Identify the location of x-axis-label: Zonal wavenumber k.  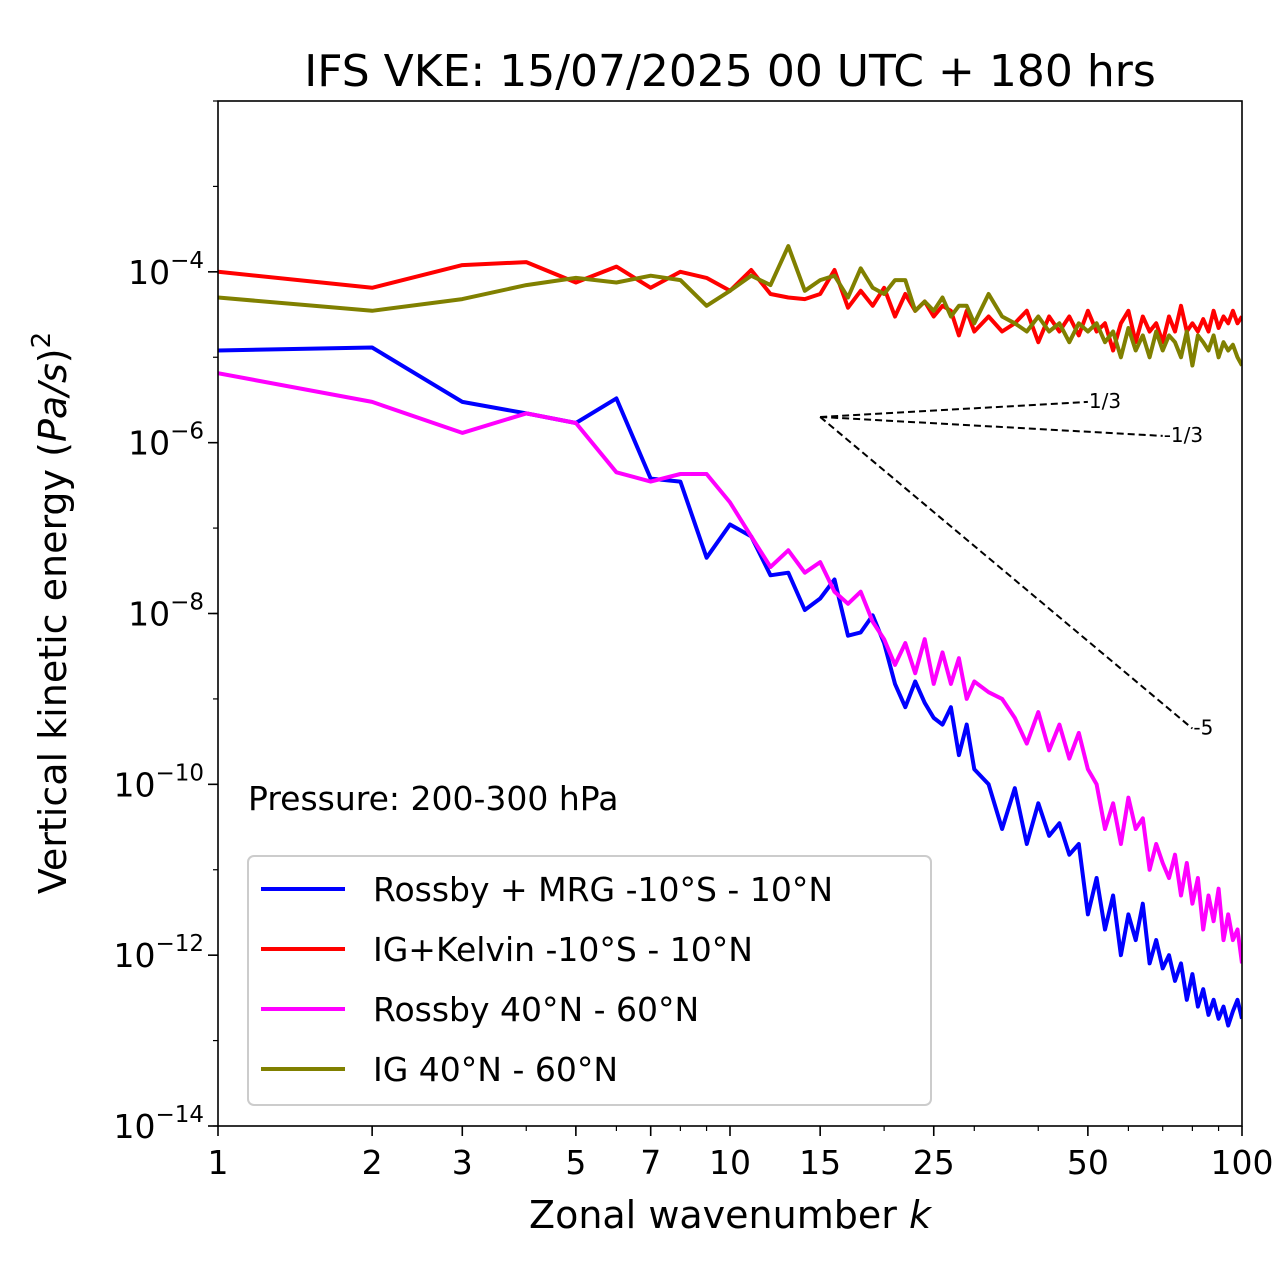
(731, 1215).